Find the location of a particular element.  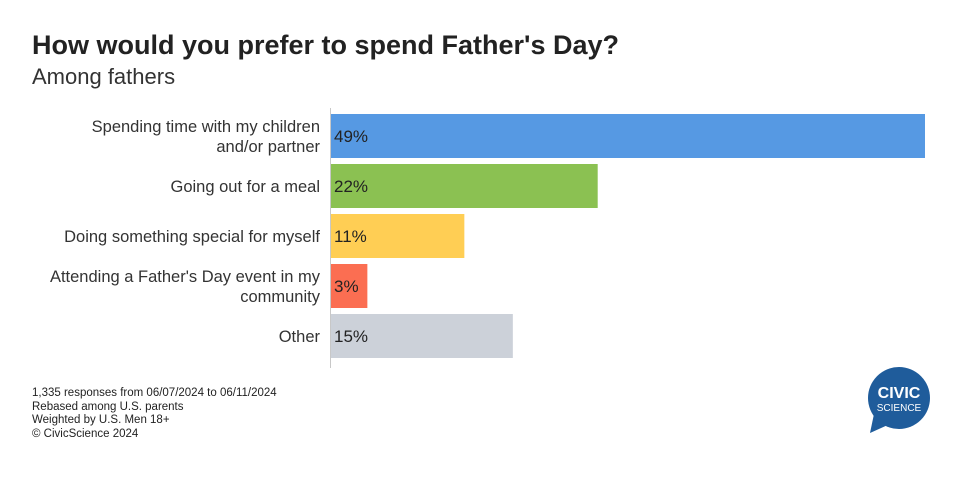

category-label: Spending time with my children is located at coordinates (206, 127).